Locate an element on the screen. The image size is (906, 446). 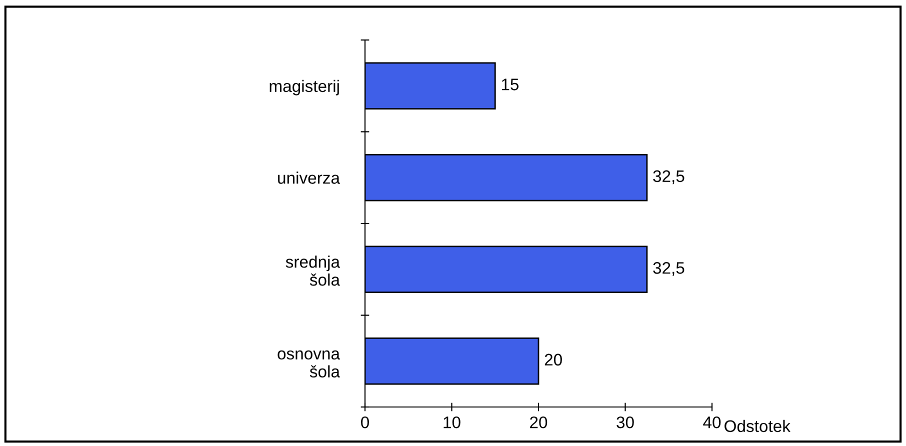
y-tick-label: srednja šola is located at coordinates (313, 271).